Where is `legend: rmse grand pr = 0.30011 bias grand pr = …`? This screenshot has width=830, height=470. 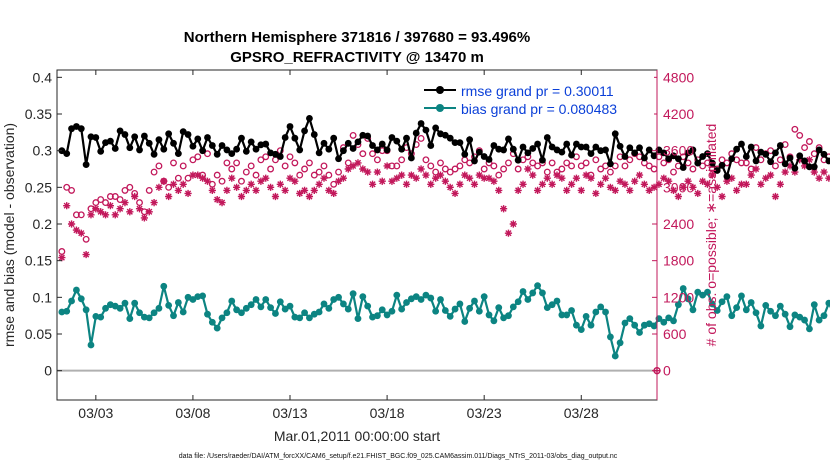 legend: rmse grand pr = 0.30011 bias grand pr = … is located at coordinates (536, 98).